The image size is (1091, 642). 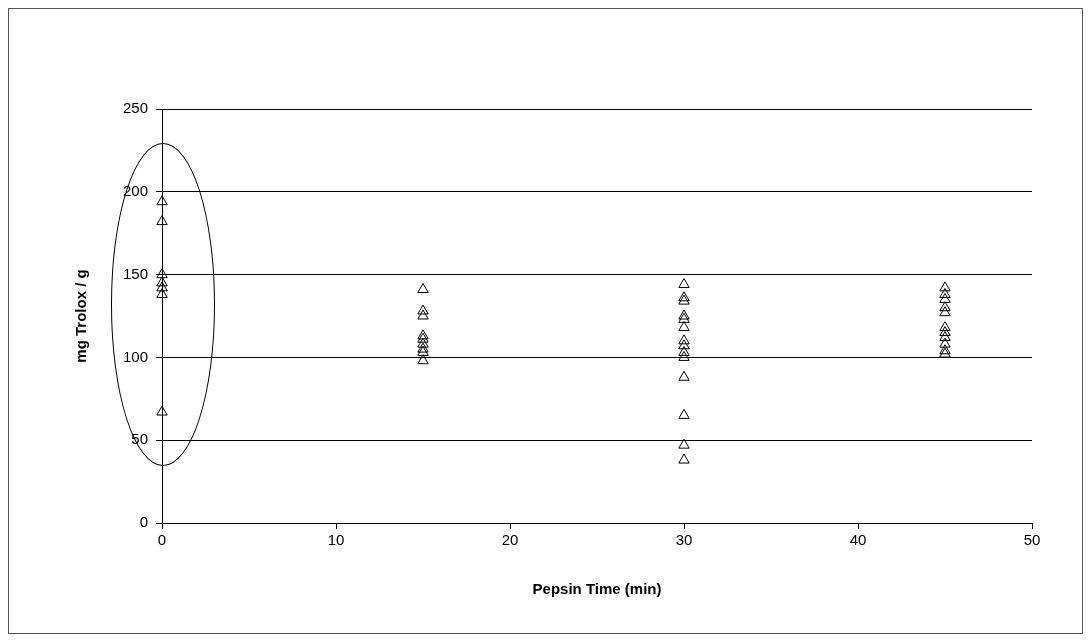 What do you see at coordinates (597, 589) in the screenshot?
I see `x-axis-title: Pepsin Time (min)` at bounding box center [597, 589].